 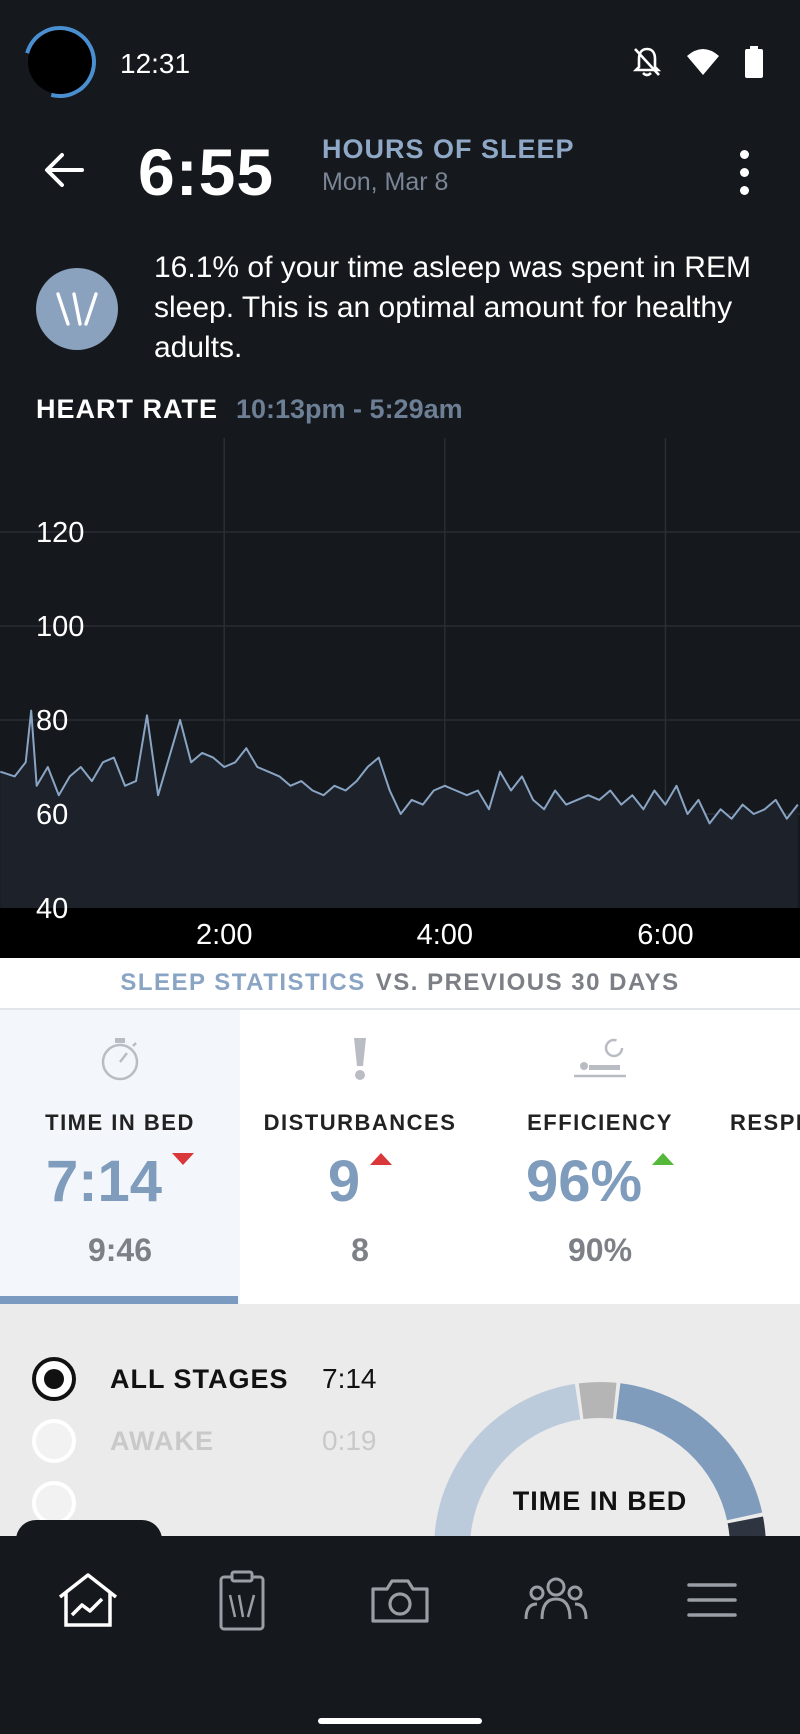 I want to click on chart-x-tick-label: 2:00, so click(x=224, y=935).